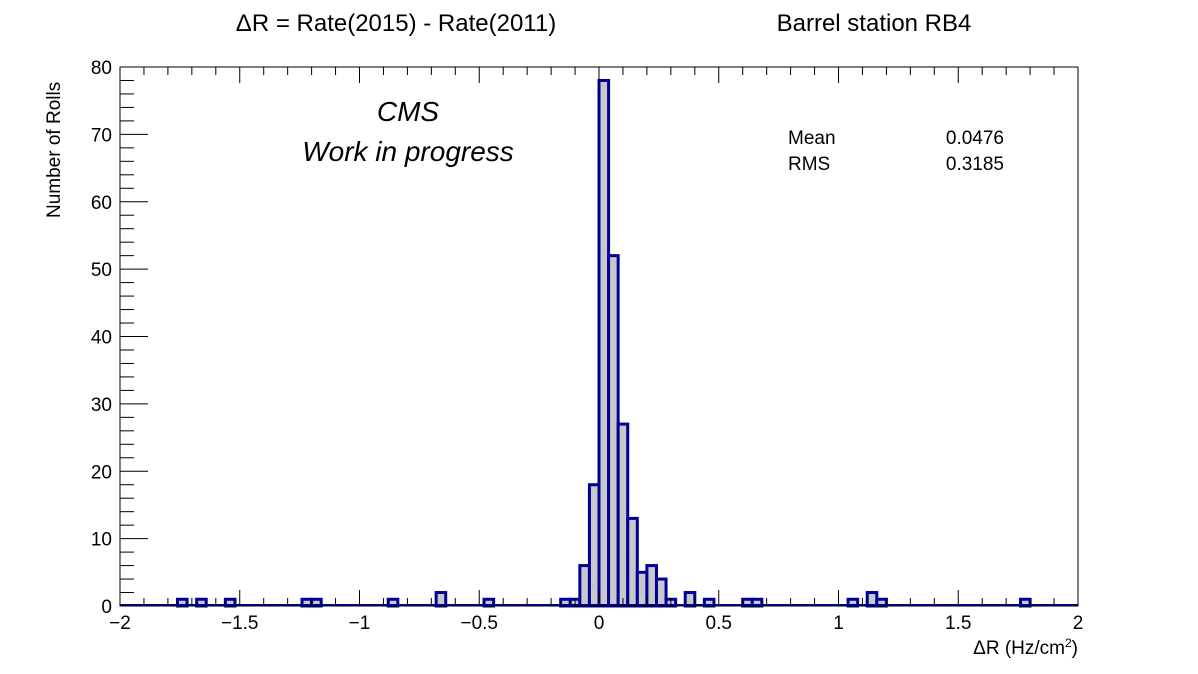 The height and width of the screenshot is (674, 1198). Describe the element at coordinates (719, 623) in the screenshot. I see `x-tick-label: 0.5` at that location.